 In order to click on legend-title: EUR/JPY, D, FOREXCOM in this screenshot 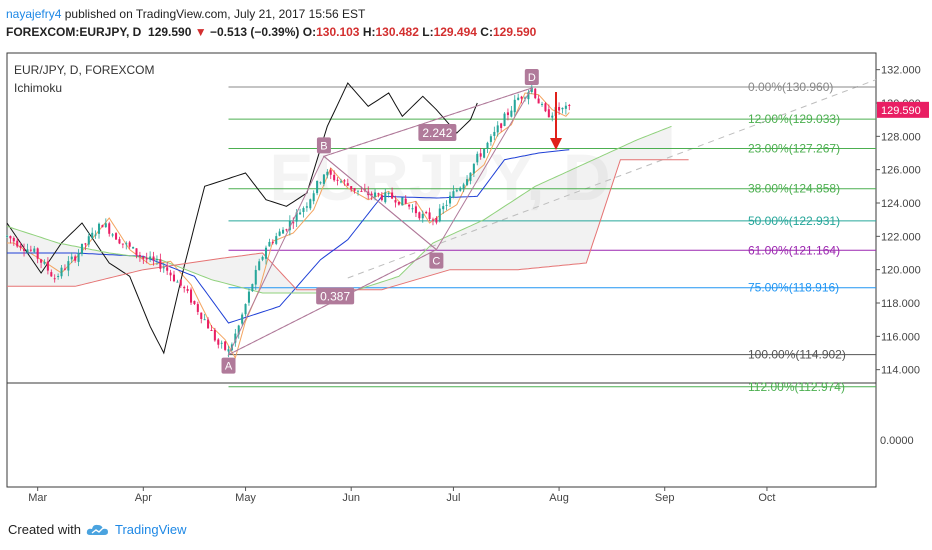, I will do `click(84, 70)`.